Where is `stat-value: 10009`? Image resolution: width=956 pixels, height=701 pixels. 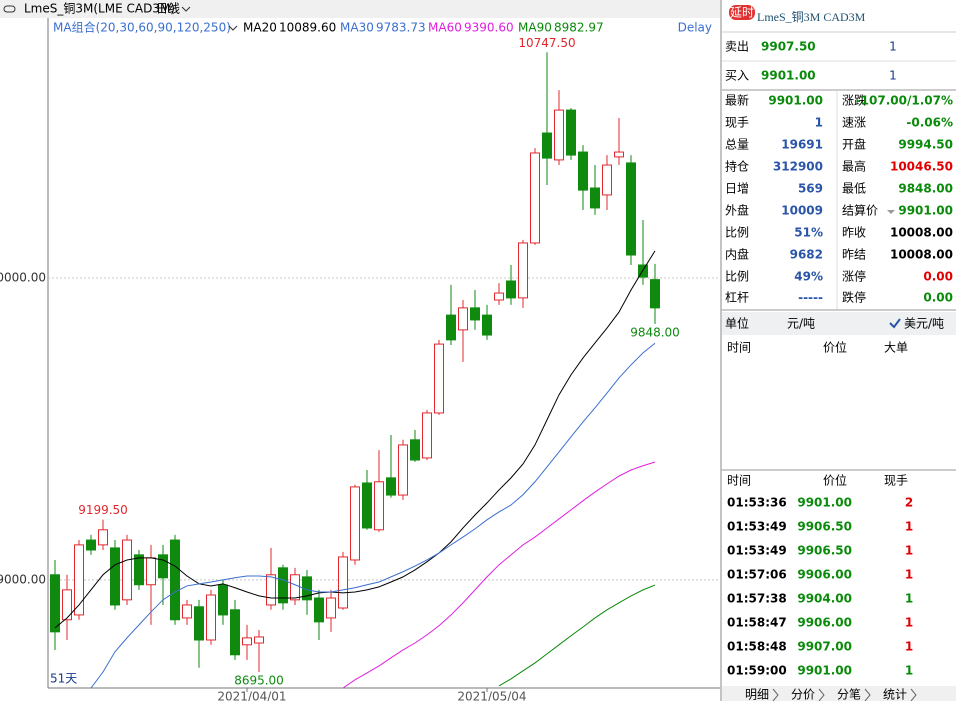
stat-value: 10009 is located at coordinates (802, 211).